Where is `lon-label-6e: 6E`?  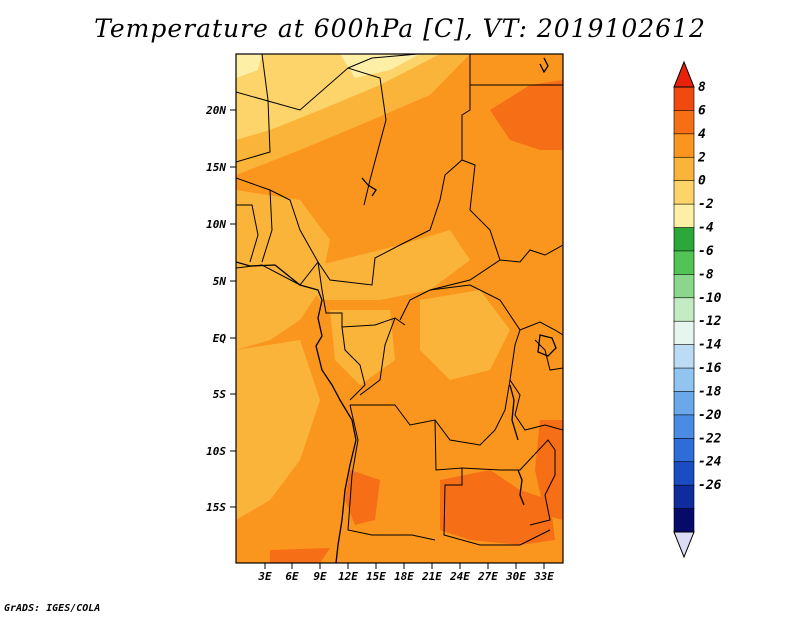
lon-label-6e: 6E is located at coordinates (292, 576).